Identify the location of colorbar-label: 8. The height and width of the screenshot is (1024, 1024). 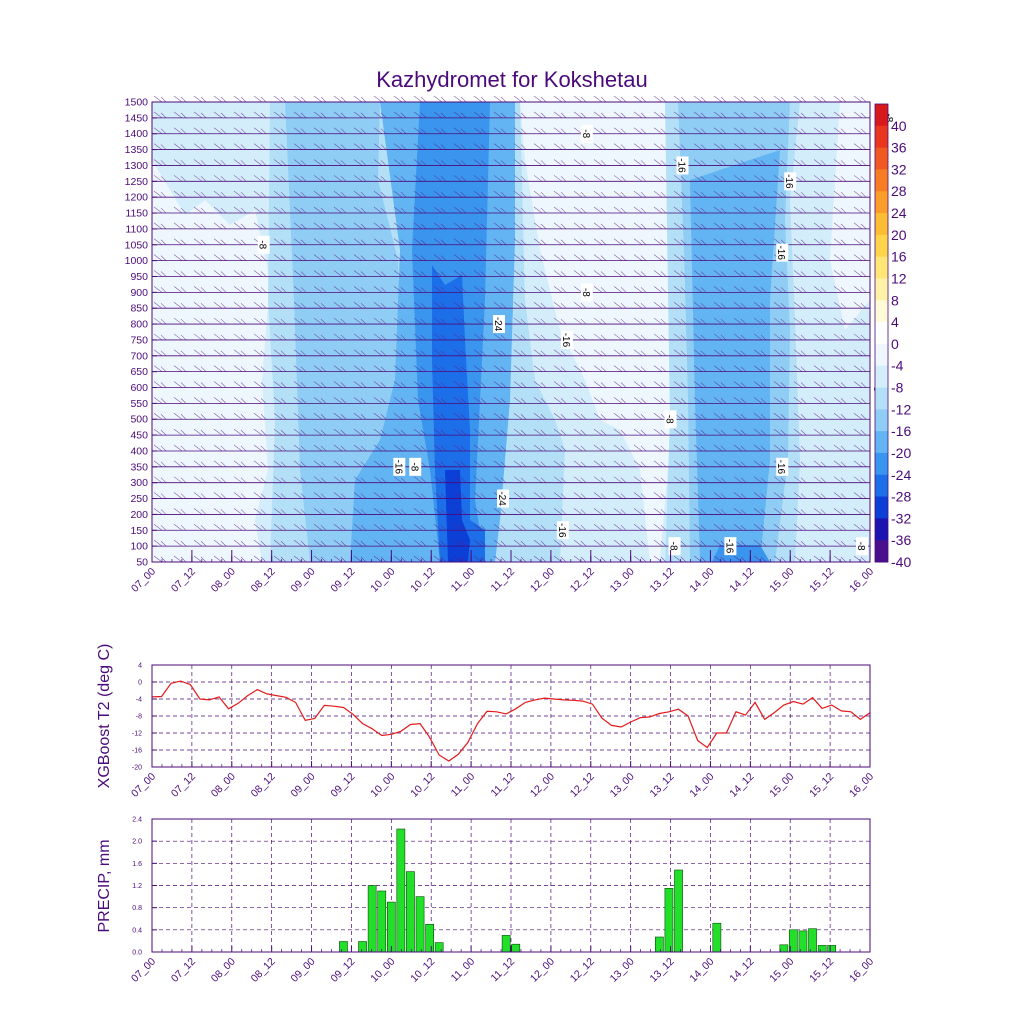
(895, 300).